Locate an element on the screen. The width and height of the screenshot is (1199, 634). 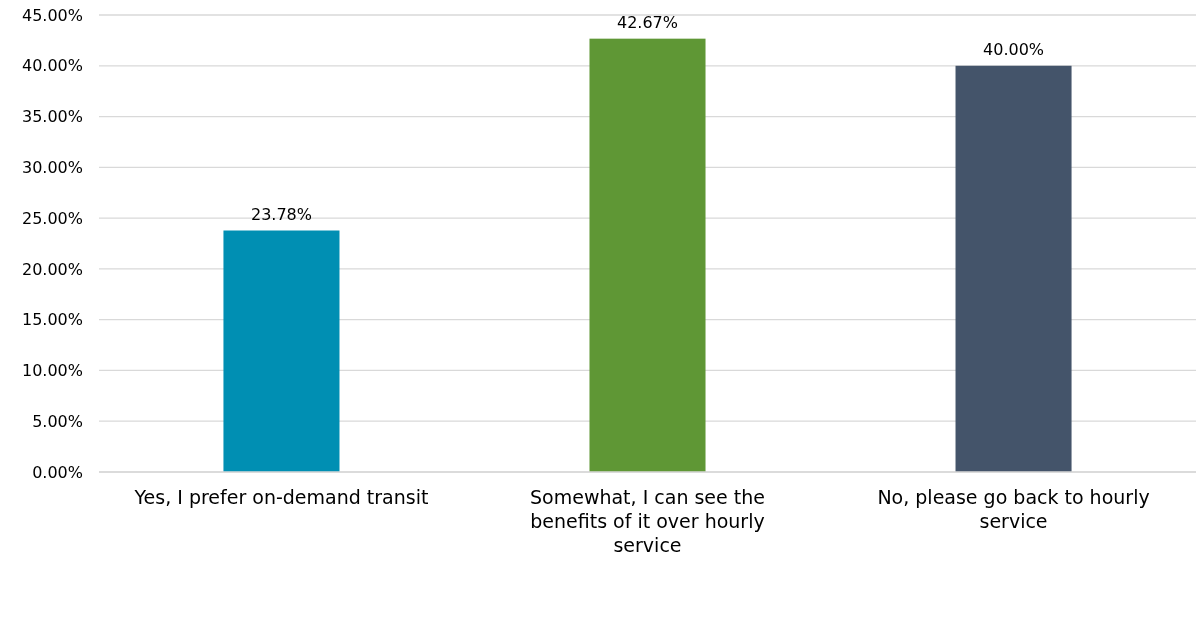
x-tick-label: No, please go back to hourly service is located at coordinates (1013, 509).